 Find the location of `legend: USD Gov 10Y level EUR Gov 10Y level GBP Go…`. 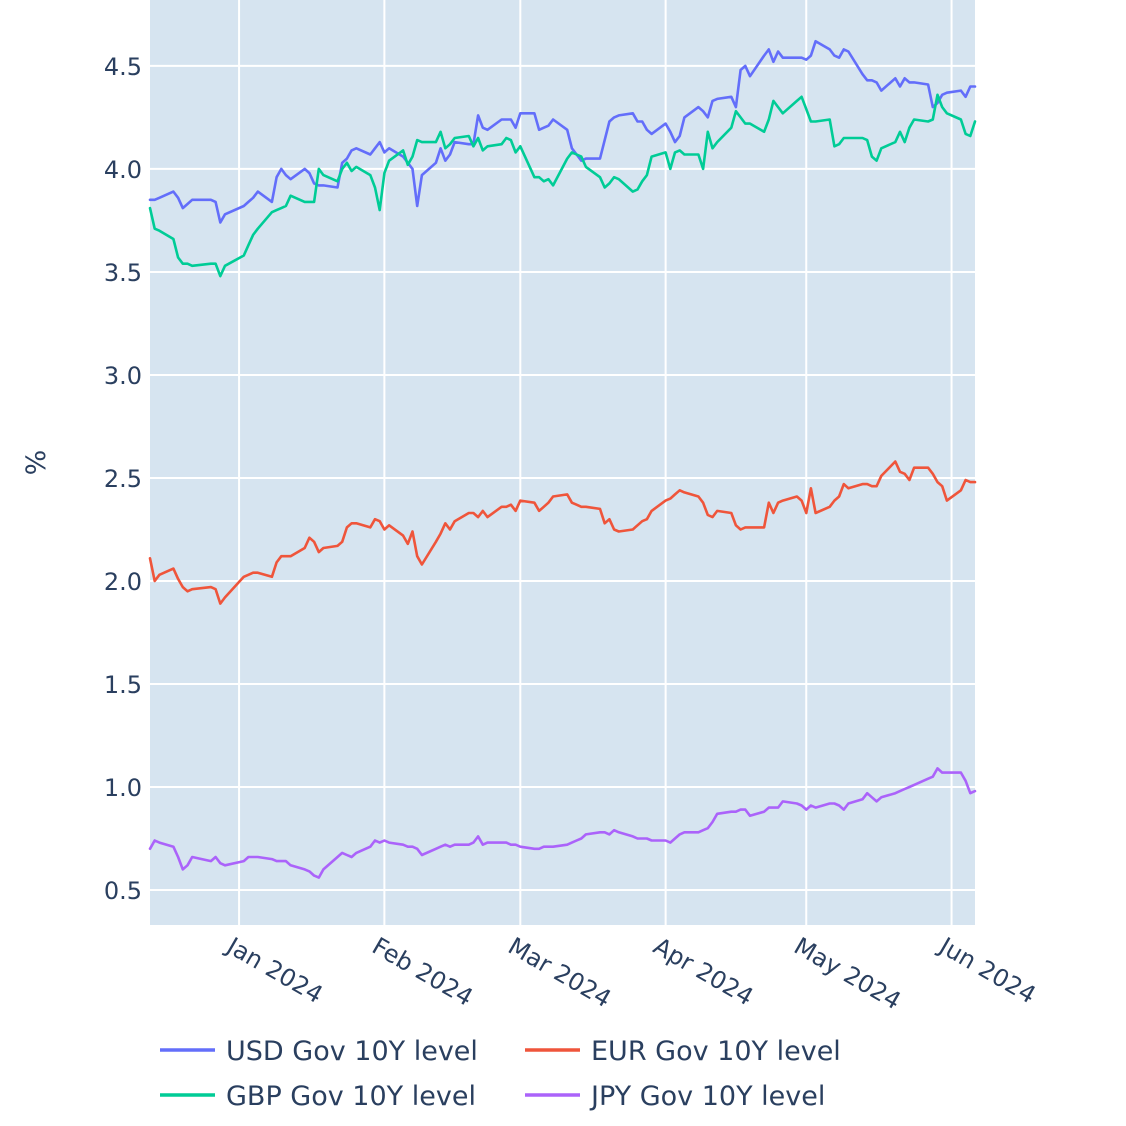

legend: USD Gov 10Y level EUR Gov 10Y level GBP Go… is located at coordinates (500, 1074).